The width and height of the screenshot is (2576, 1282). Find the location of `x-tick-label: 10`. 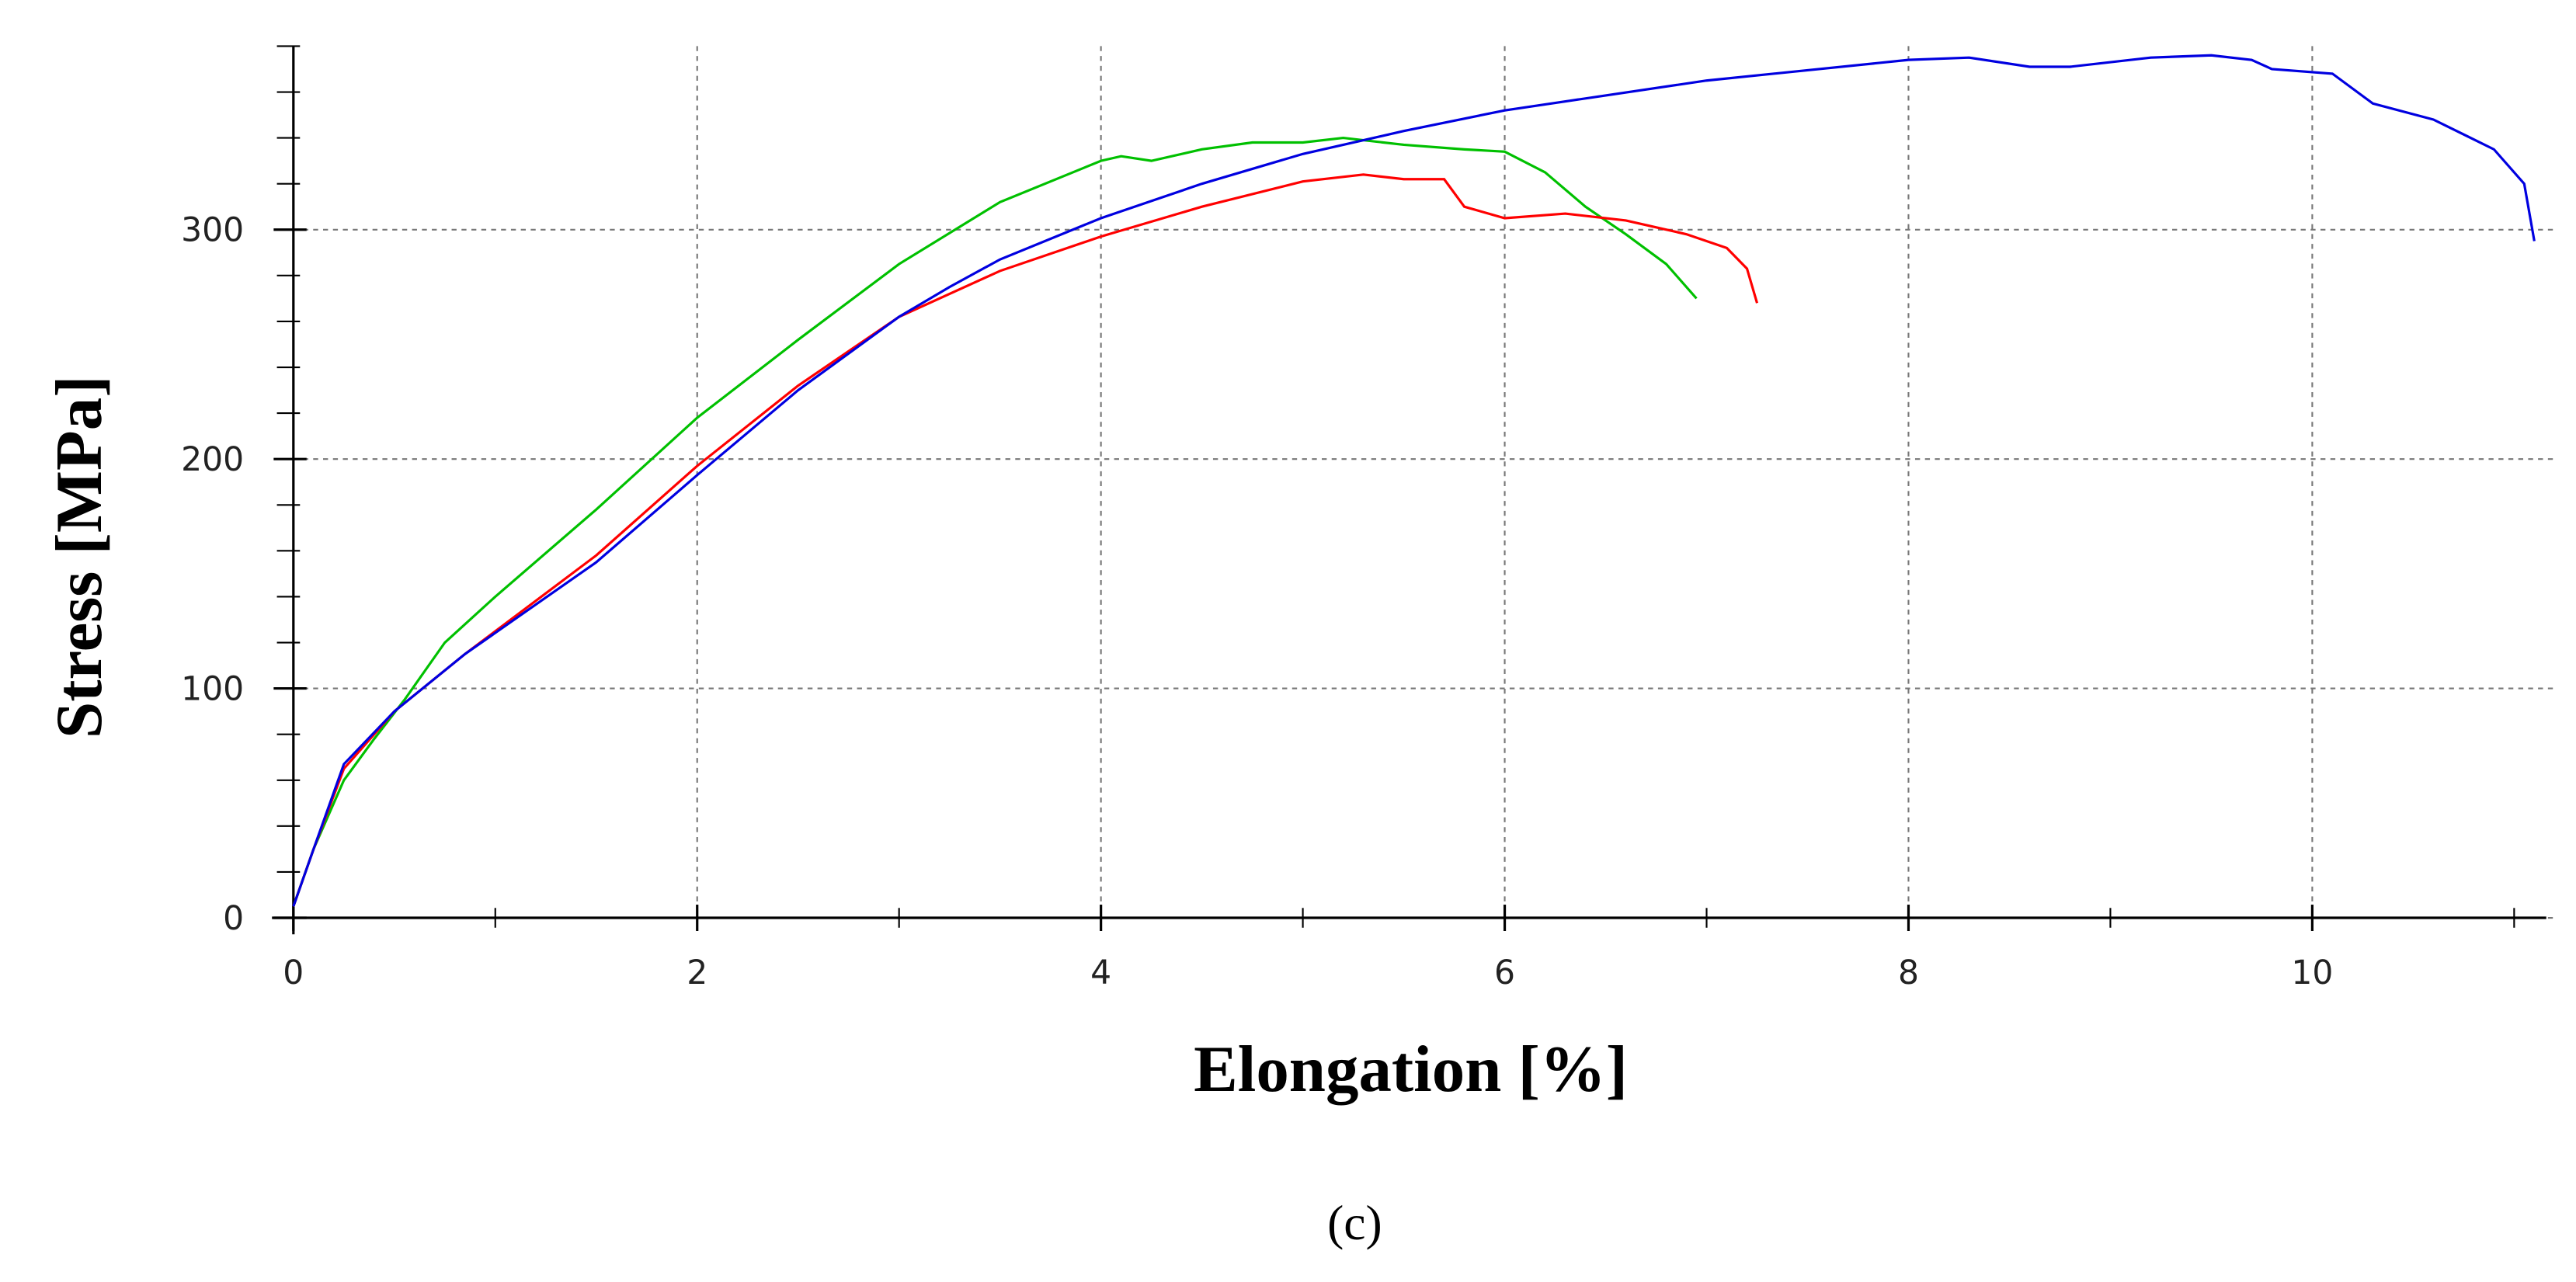

x-tick-label: 10 is located at coordinates (2312, 973).